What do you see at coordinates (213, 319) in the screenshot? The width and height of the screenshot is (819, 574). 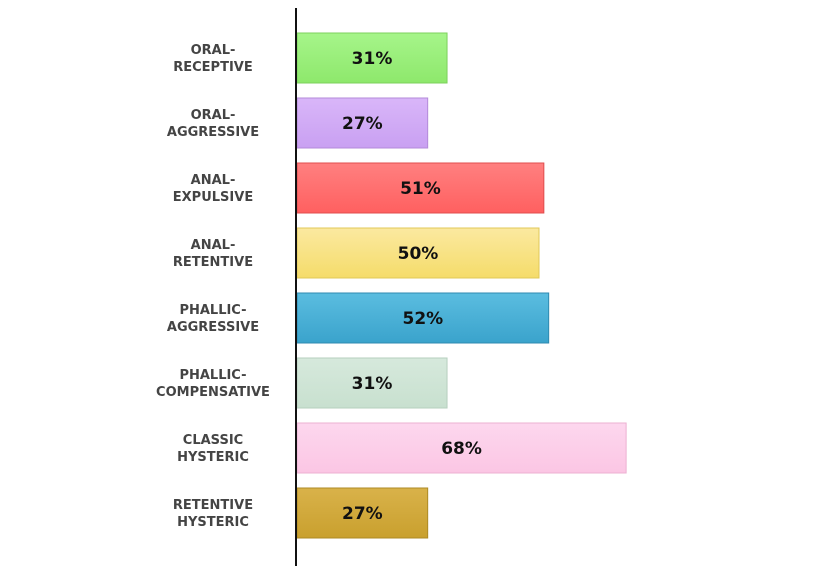 I see `category-label-4: PHALLIC- AGGRESSIVE` at bounding box center [213, 319].